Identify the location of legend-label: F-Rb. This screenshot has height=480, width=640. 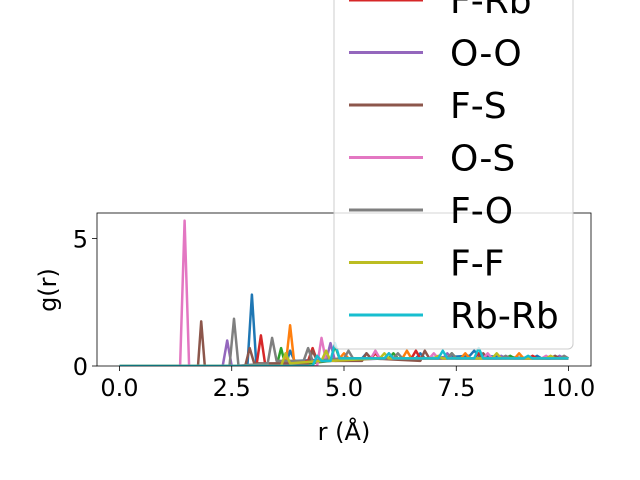
(491, 11).